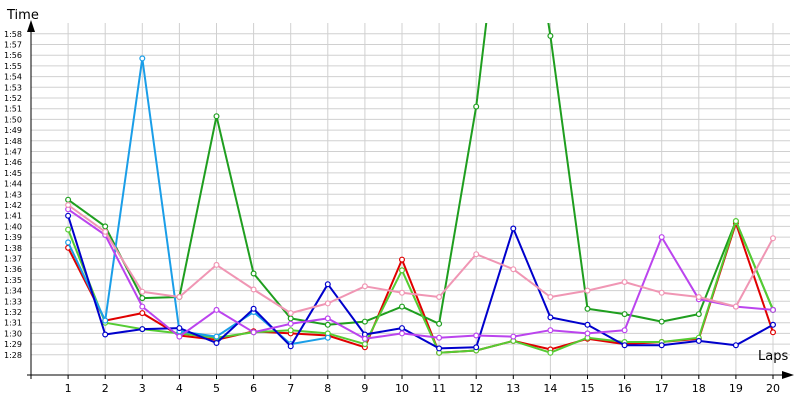  What do you see at coordinates (13, 237) in the screenshot?
I see `y-tick-label: 1:39` at bounding box center [13, 237].